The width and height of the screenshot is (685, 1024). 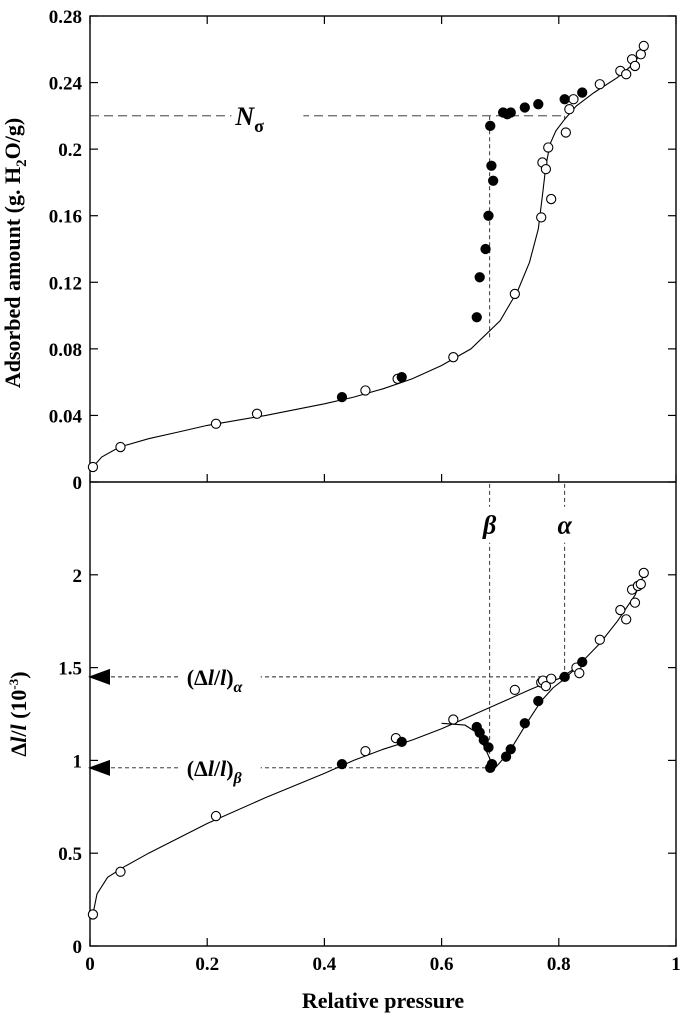 What do you see at coordinates (325, 964) in the screenshot?
I see `x-tick-label-2: 0.4` at bounding box center [325, 964].